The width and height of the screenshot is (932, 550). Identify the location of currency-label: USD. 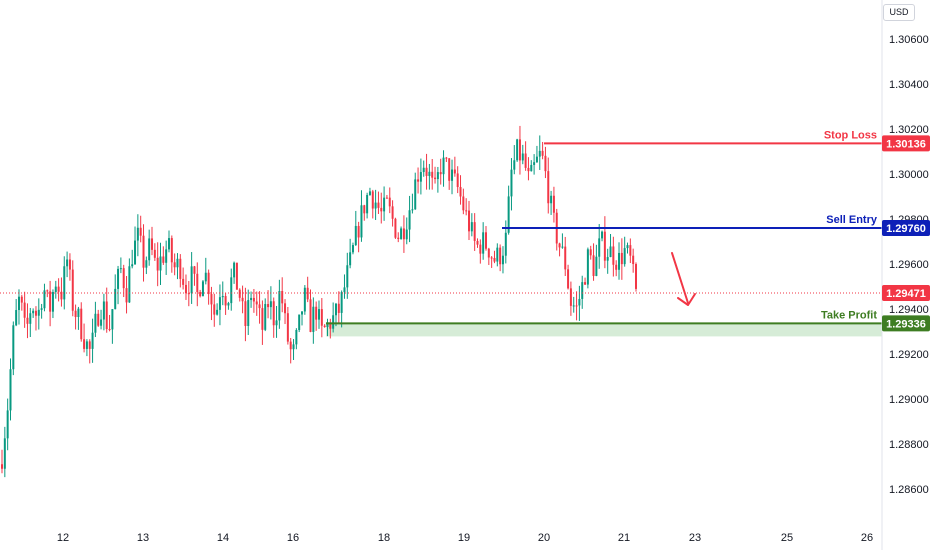
(899, 12).